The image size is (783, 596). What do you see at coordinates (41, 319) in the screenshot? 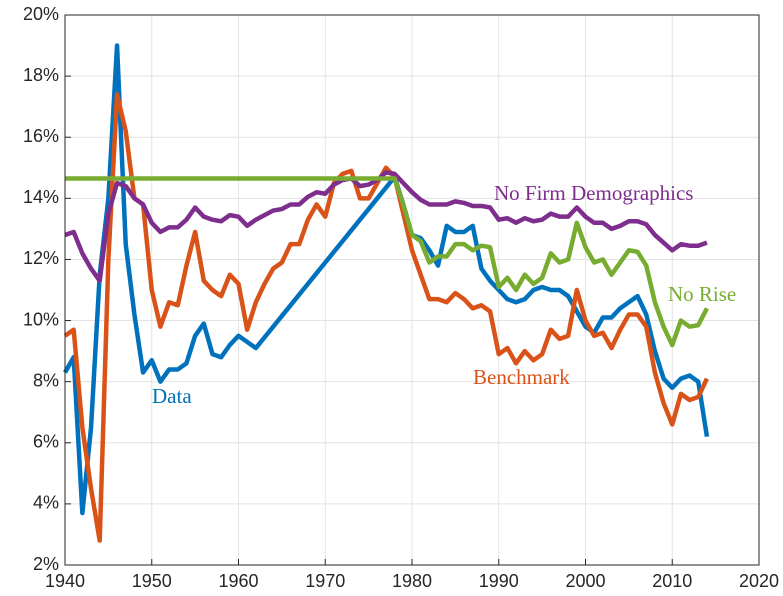
I see `y-tick-label: 10%` at bounding box center [41, 319].